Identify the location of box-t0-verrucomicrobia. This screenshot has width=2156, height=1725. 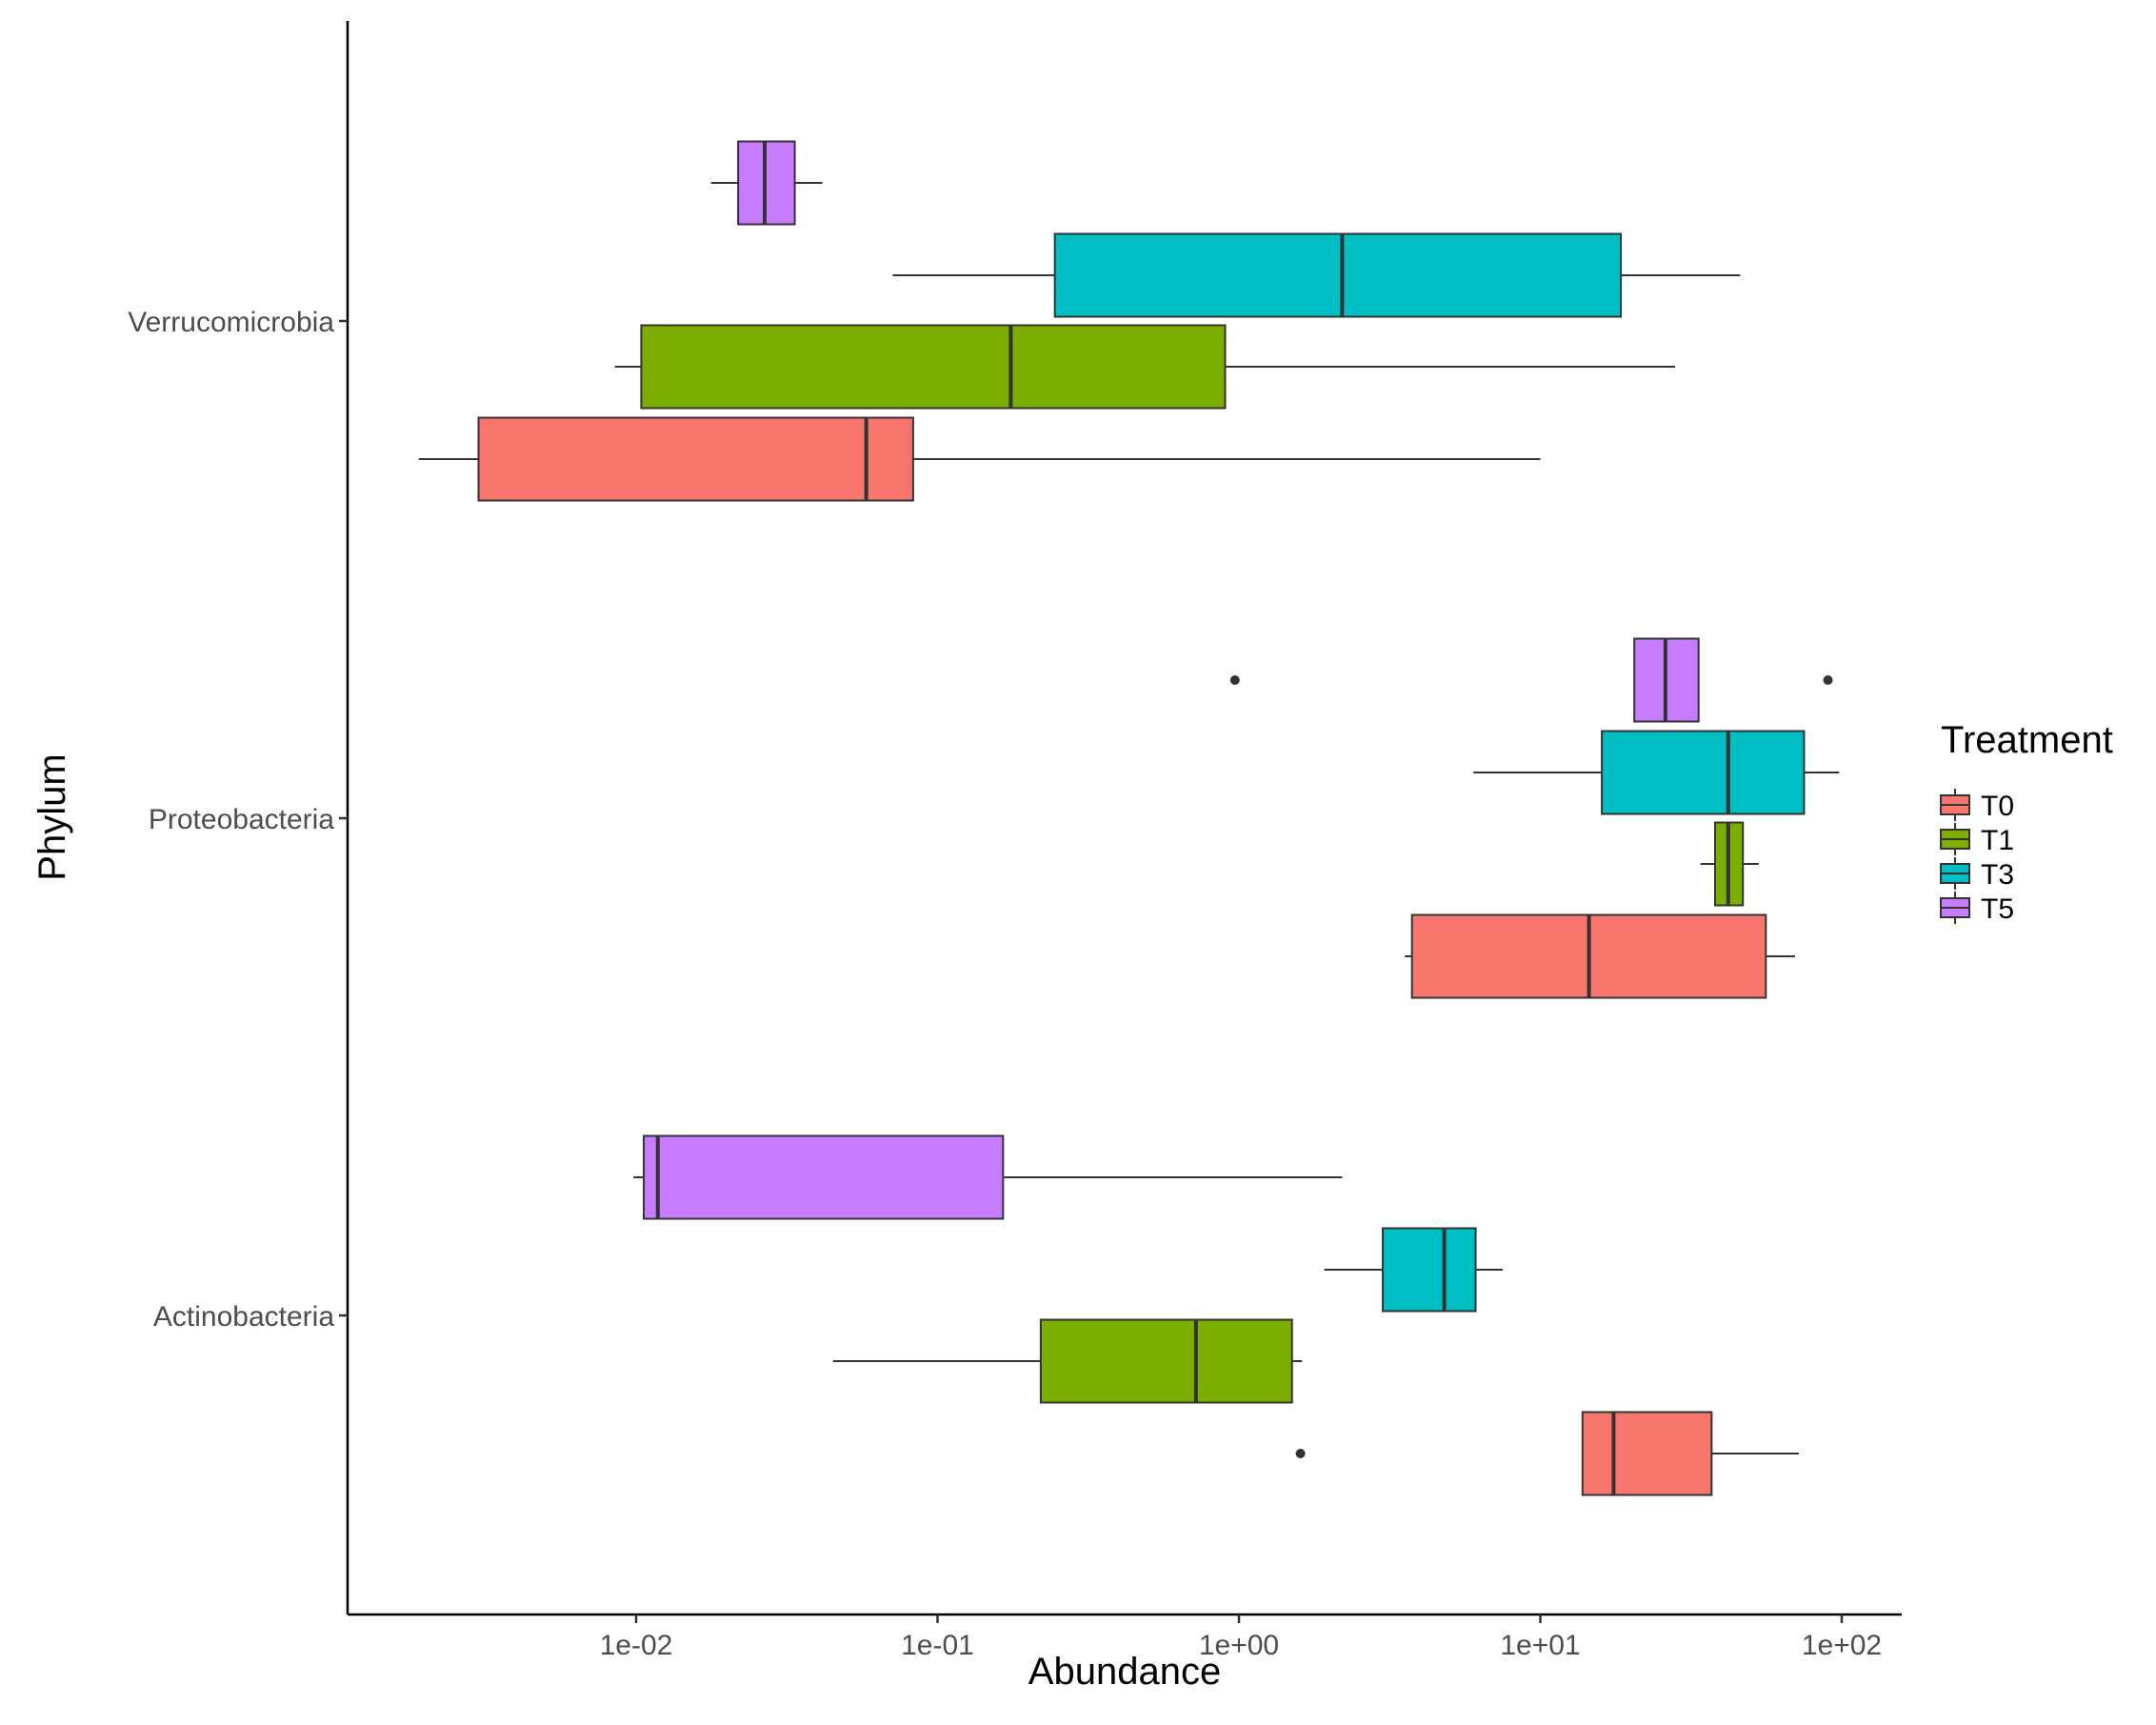
(980, 459).